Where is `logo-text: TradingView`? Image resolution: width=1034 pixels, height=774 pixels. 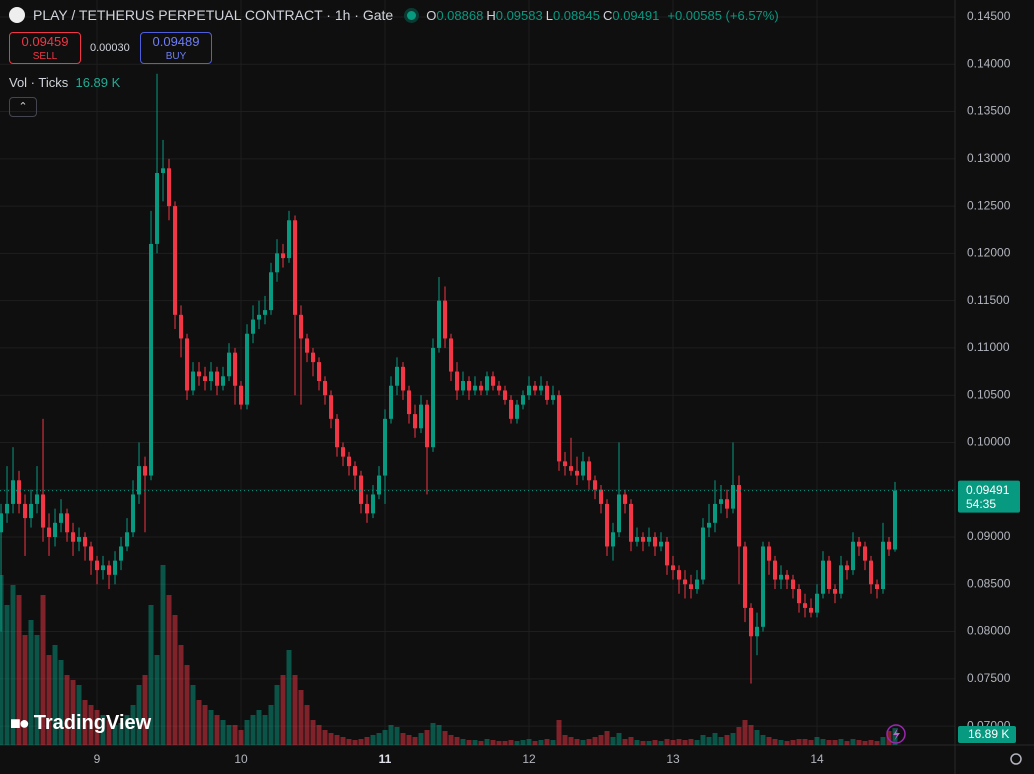
logo-text: TradingView is located at coordinates (92, 723).